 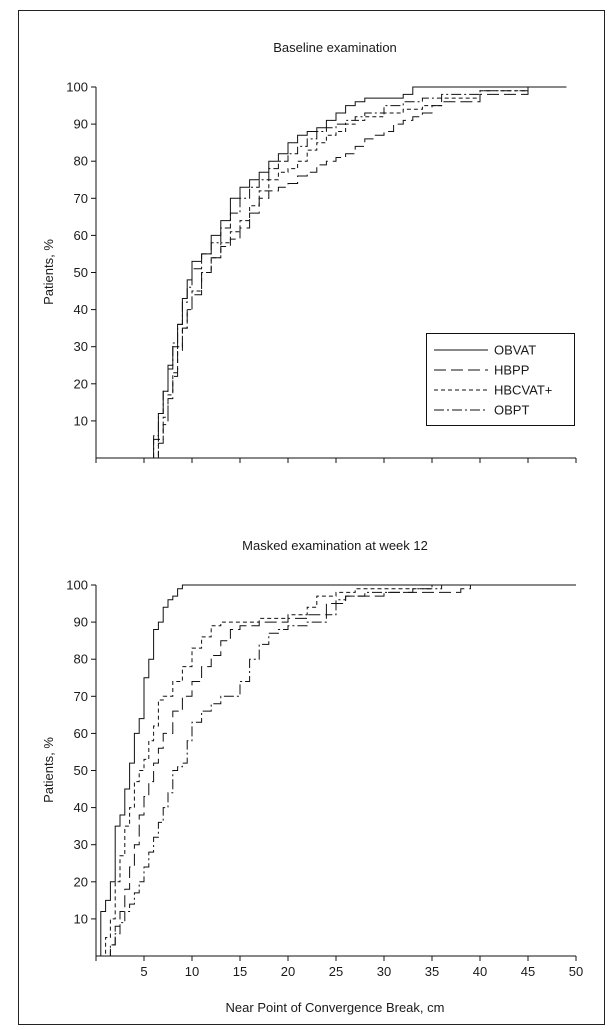 What do you see at coordinates (335, 1007) in the screenshot?
I see `x-axis-label: Near Point of Convergence Break, cm` at bounding box center [335, 1007].